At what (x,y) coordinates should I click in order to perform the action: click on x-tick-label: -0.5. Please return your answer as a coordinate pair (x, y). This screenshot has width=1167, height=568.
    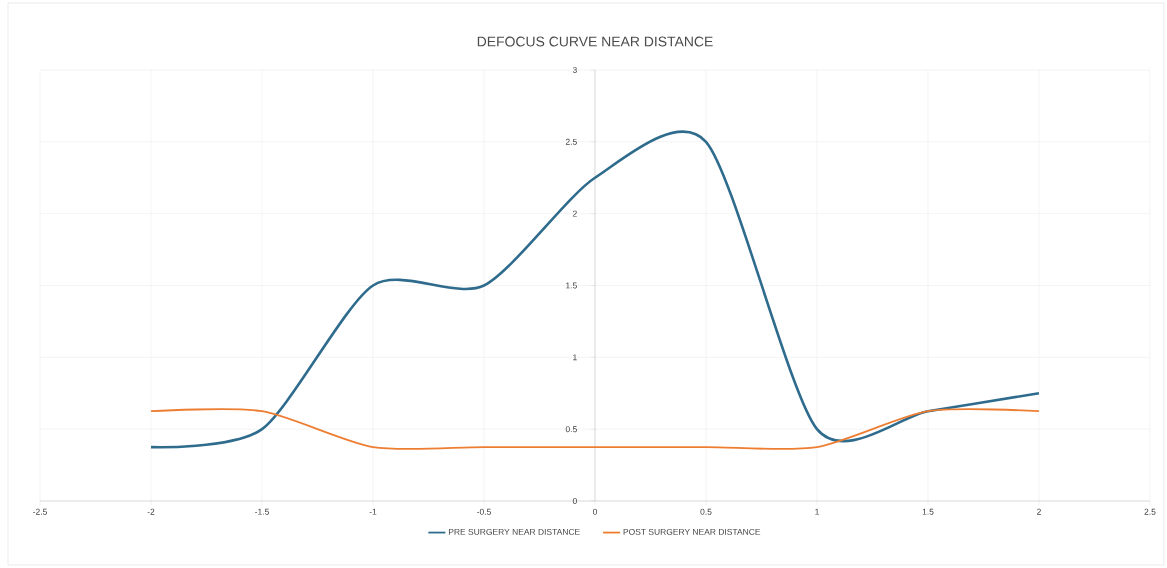
    Looking at the image, I should click on (484, 511).